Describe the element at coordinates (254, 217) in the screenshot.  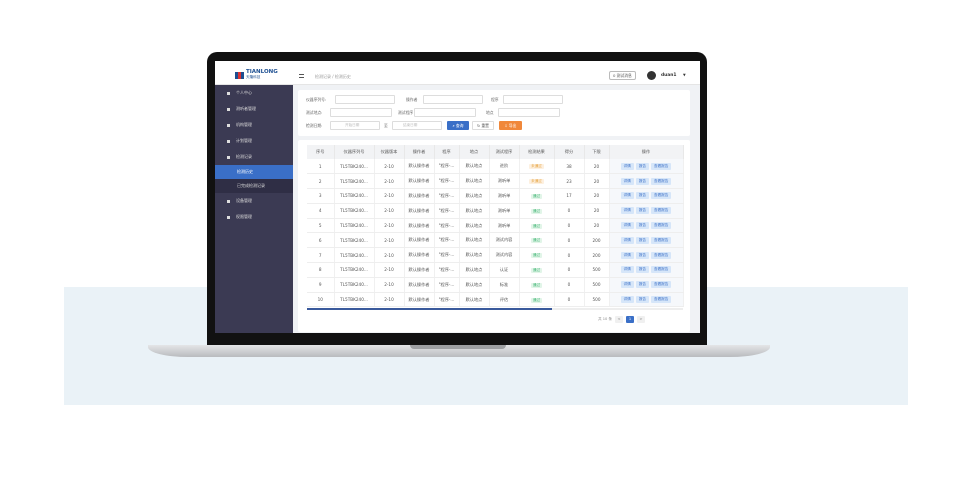
I see `sidebar-item: 权限管理` at that location.